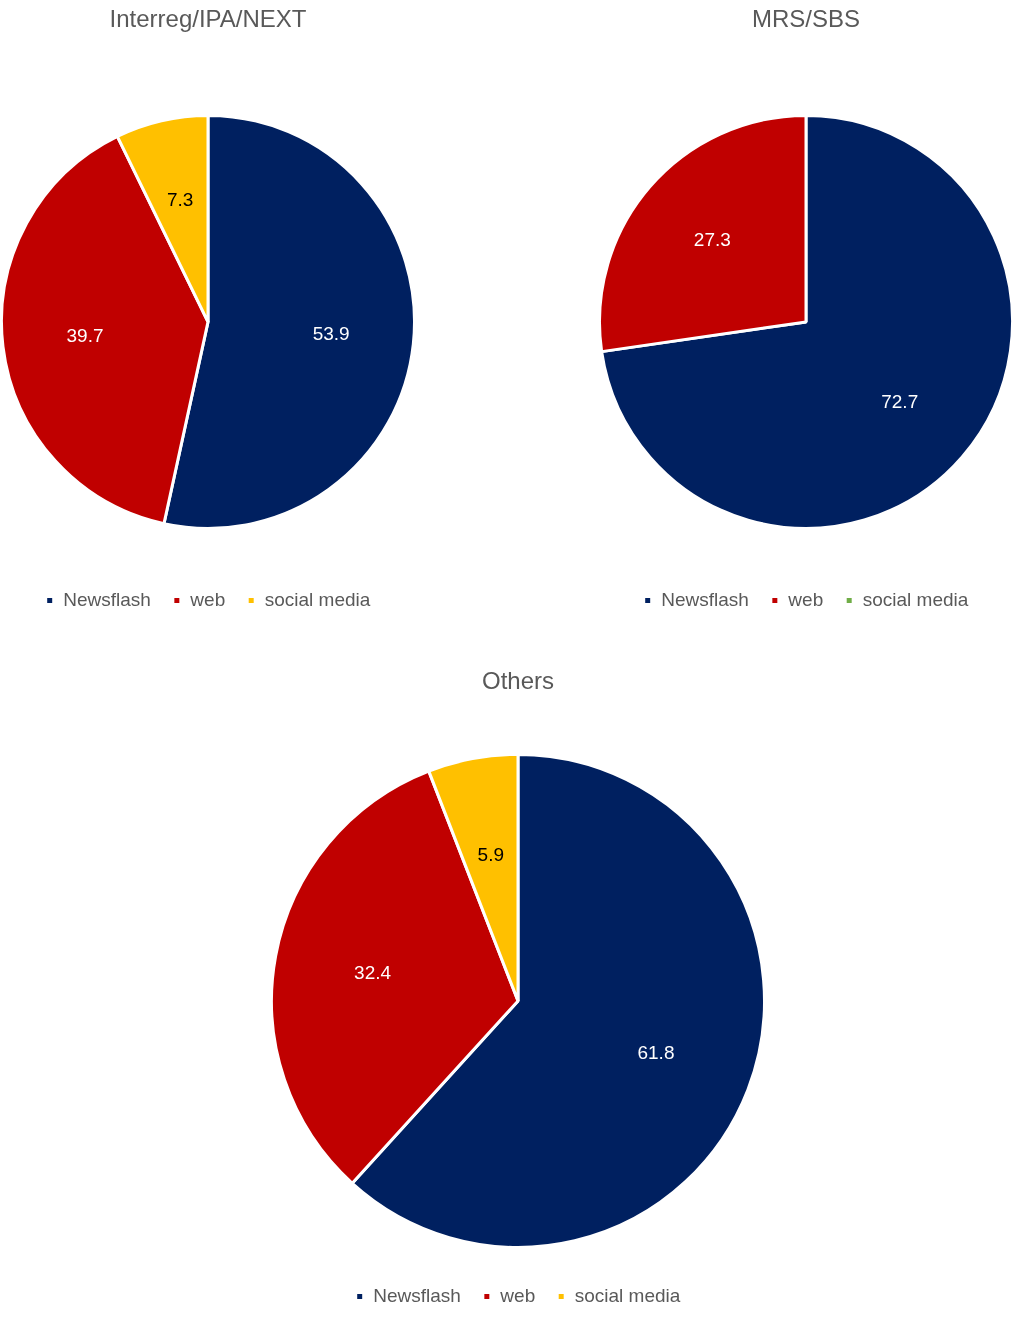  I want to click on chart-title: MRS/SBS, so click(806, 19).